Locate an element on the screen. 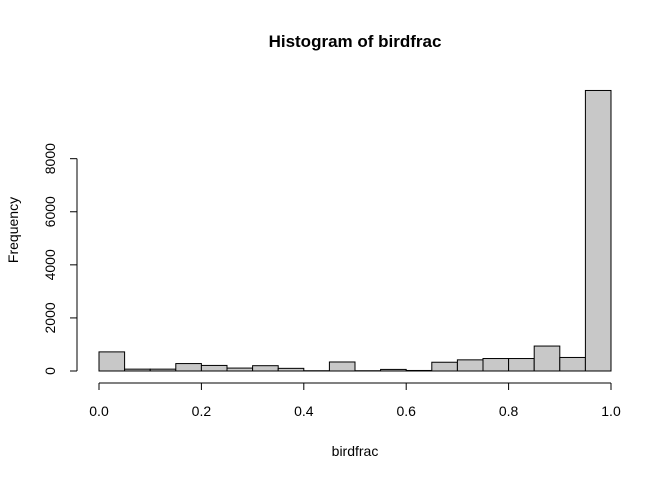 Image resolution: width=672 pixels, height=480 pixels. y-tick-label: 4000 is located at coordinates (50, 264).